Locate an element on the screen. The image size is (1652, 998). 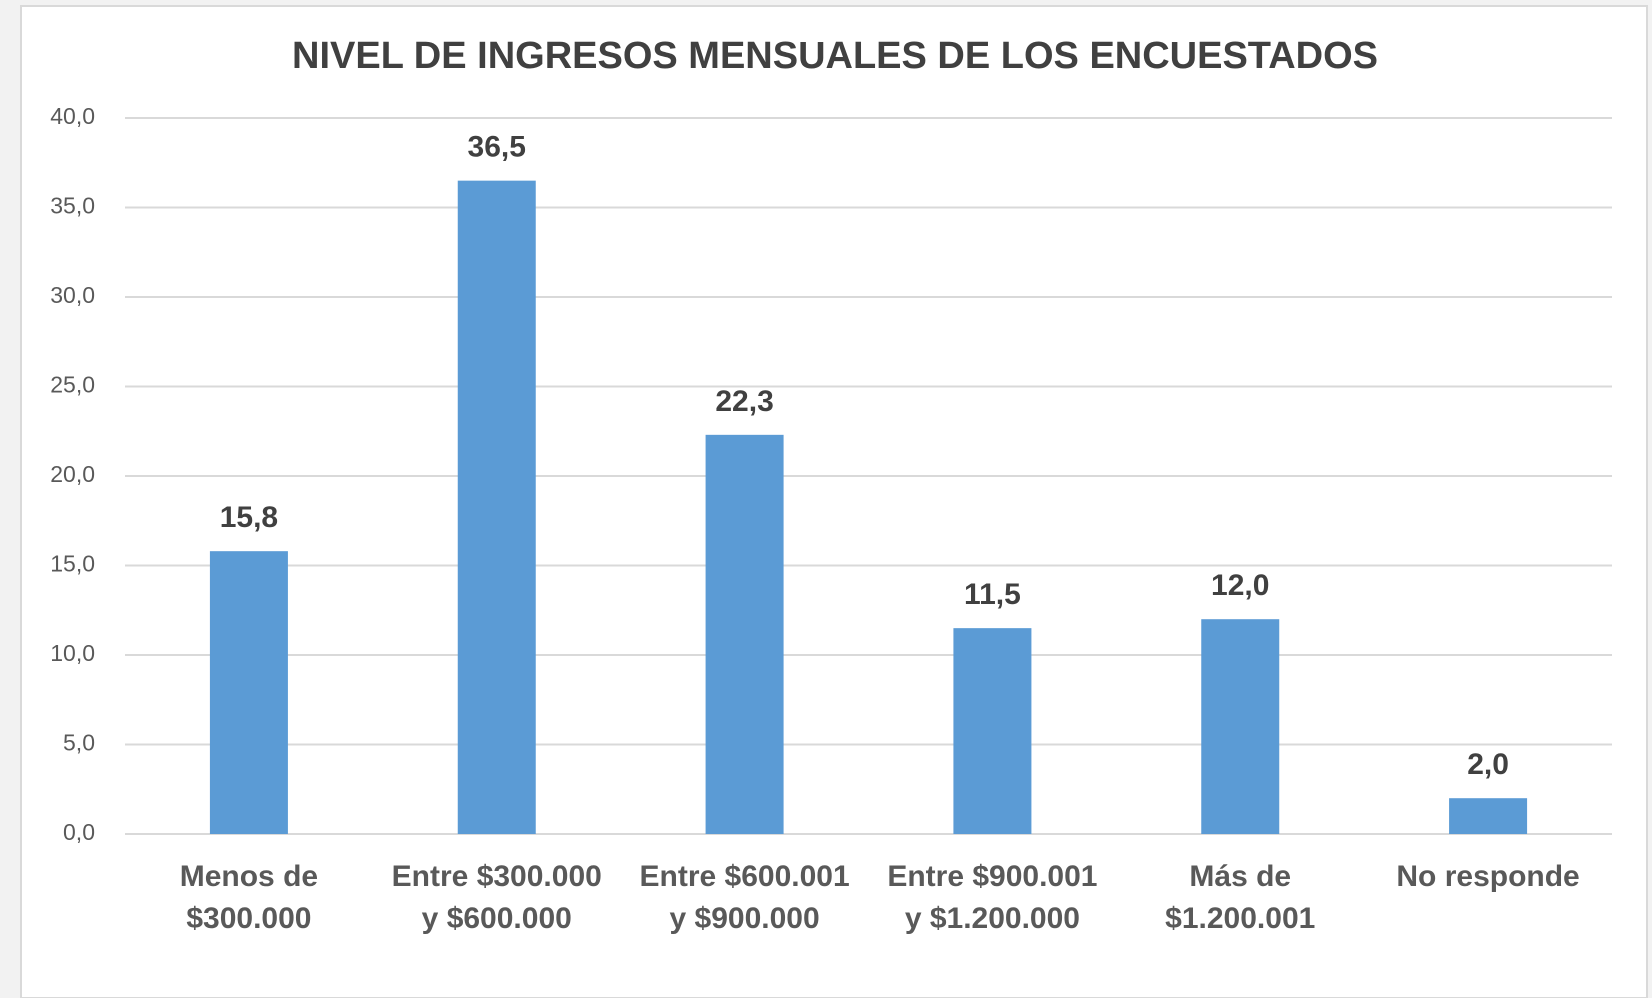
x-tick-label: No responde is located at coordinates (1488, 876).